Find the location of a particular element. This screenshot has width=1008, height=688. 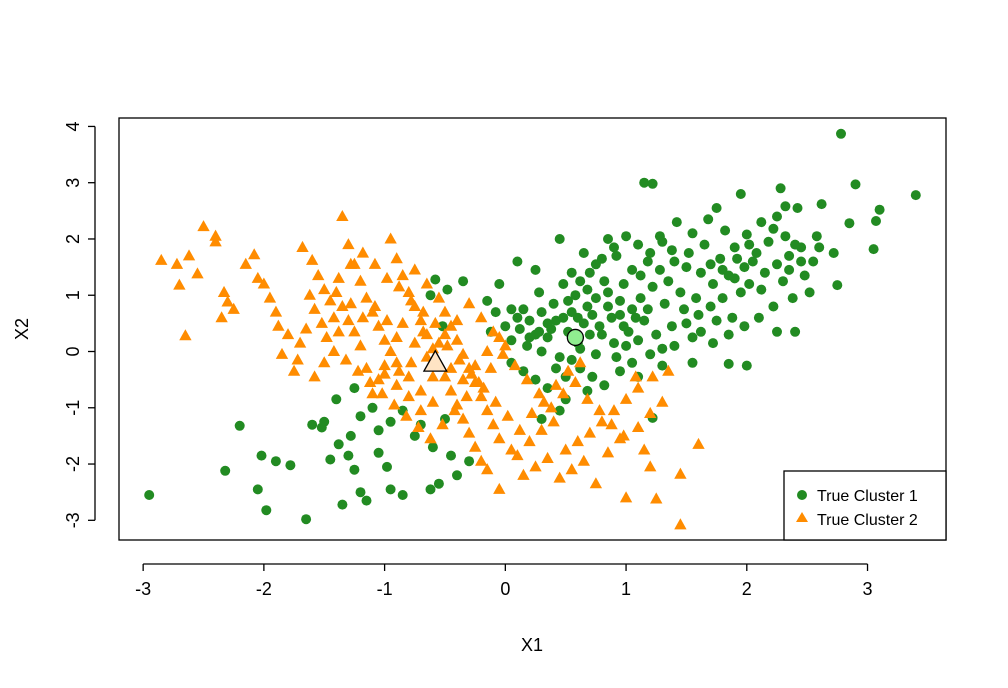

x-tick-label: 3 is located at coordinates (868, 589).